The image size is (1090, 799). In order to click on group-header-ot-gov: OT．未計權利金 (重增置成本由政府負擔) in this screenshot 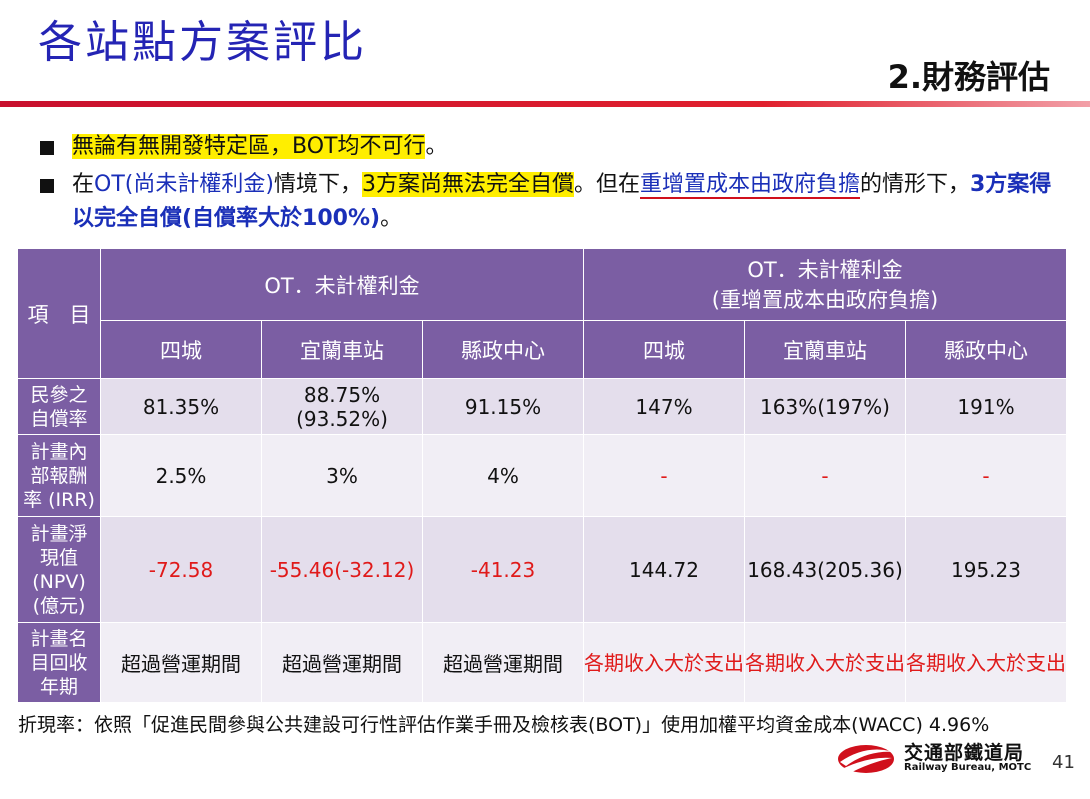, I will do `click(825, 284)`.